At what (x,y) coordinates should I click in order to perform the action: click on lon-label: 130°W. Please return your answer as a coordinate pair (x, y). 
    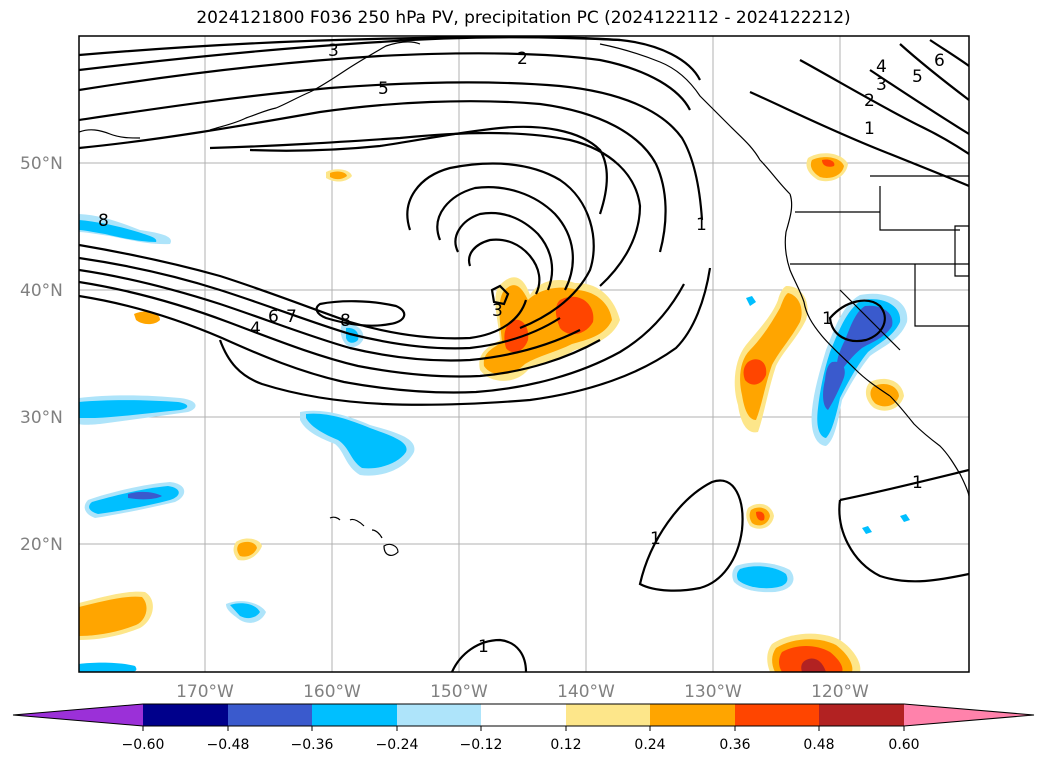
    Looking at the image, I should click on (713, 692).